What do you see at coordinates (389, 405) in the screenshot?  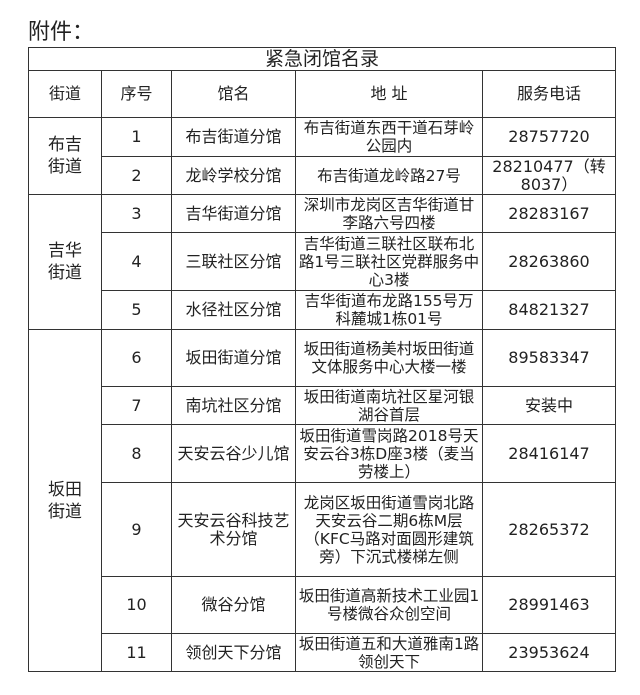 I see `address-cell: 坂田街道南坑社区星河银湖谷首层` at bounding box center [389, 405].